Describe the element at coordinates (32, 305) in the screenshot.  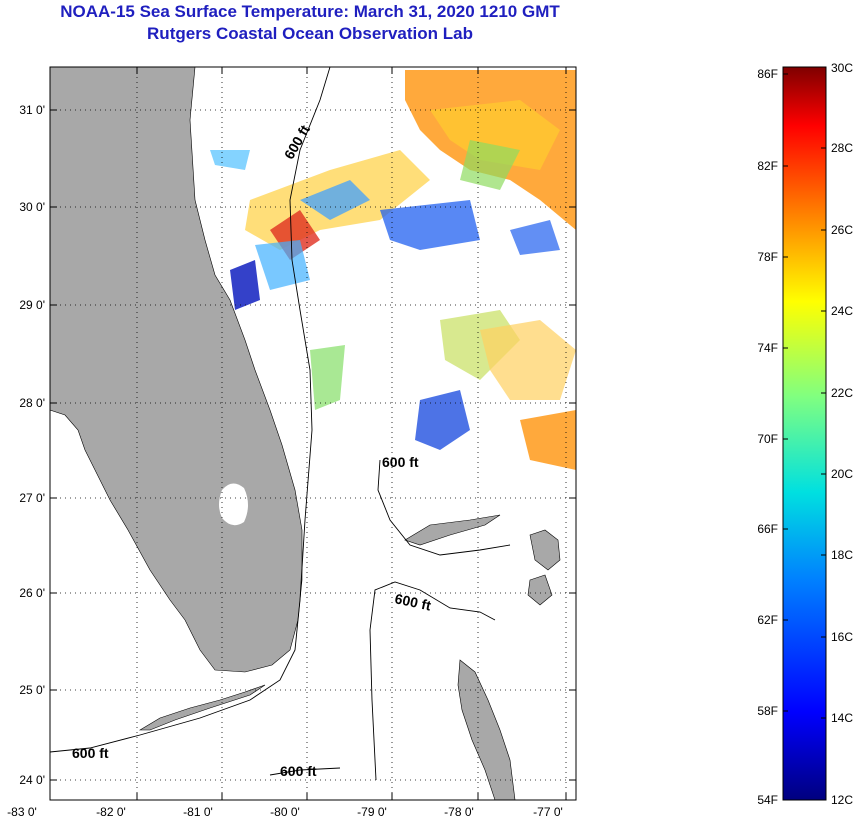
I see `lat-label: 29 0'` at that location.